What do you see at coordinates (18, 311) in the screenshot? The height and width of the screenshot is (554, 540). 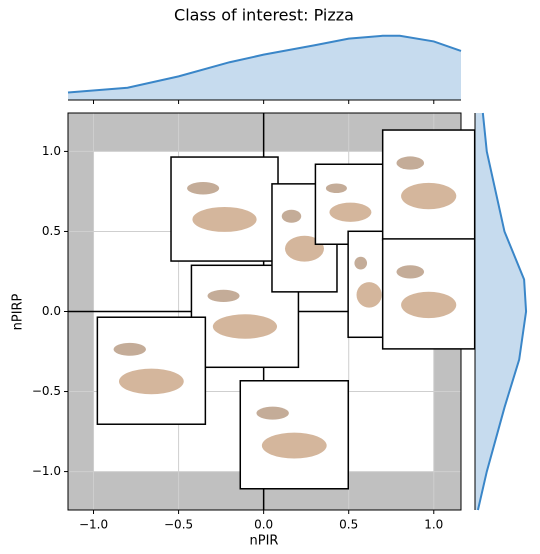 I see `y-axis-label: nPIRP` at bounding box center [18, 311].